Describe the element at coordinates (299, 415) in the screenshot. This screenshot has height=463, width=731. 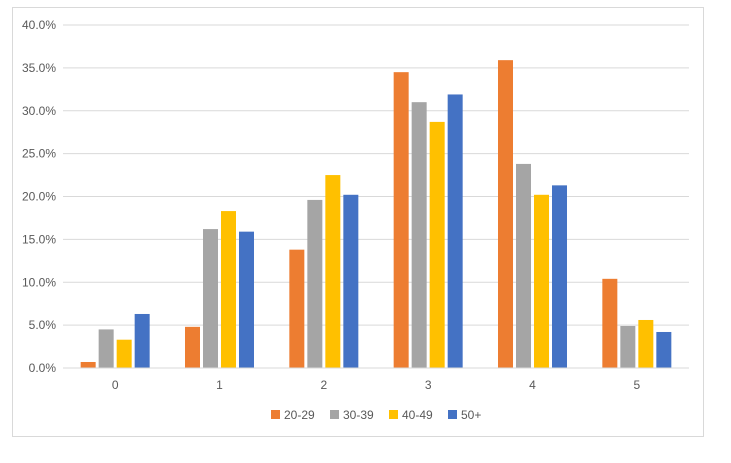
I see `legend-label-20-29: 20-29` at that location.